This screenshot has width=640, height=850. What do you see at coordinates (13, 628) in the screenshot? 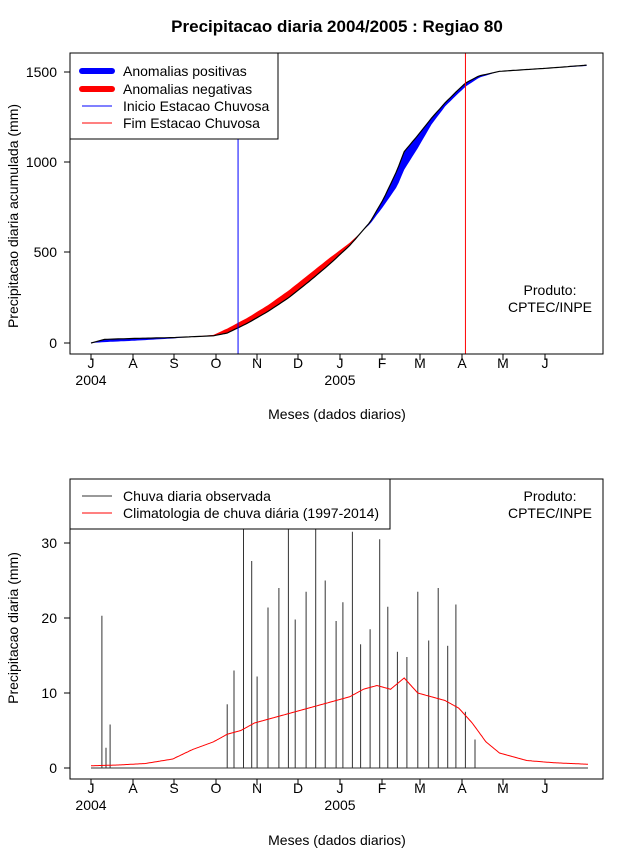
I see `y-axis-title: Precipitacao diaria (mm)` at bounding box center [13, 628].